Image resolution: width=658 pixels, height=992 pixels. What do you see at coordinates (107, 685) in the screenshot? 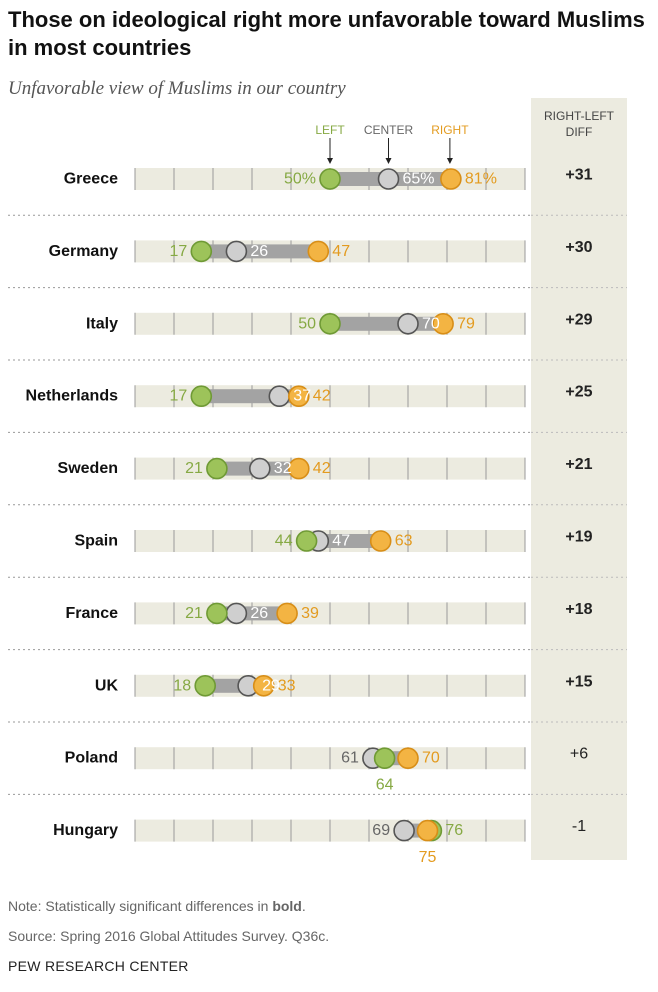
I see `country-label: UK` at bounding box center [107, 685].